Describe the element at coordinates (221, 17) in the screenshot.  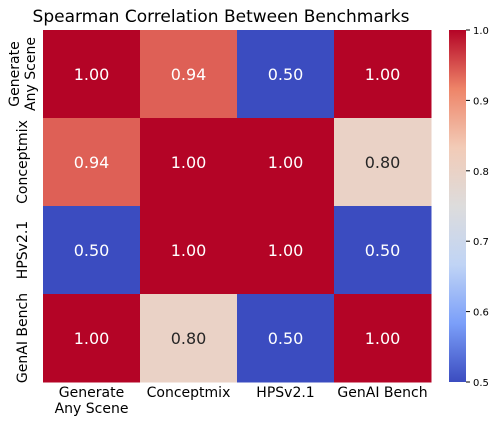
I see `chart-title: Spearman Correlation Between Benchmarks` at that location.